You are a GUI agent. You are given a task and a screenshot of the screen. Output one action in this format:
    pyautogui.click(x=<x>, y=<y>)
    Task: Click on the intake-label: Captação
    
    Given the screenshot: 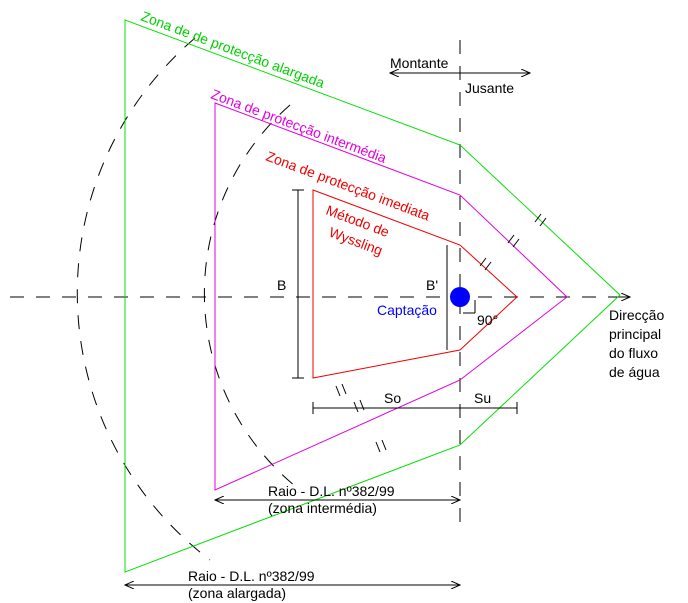 What is the action you would take?
    pyautogui.click(x=407, y=310)
    